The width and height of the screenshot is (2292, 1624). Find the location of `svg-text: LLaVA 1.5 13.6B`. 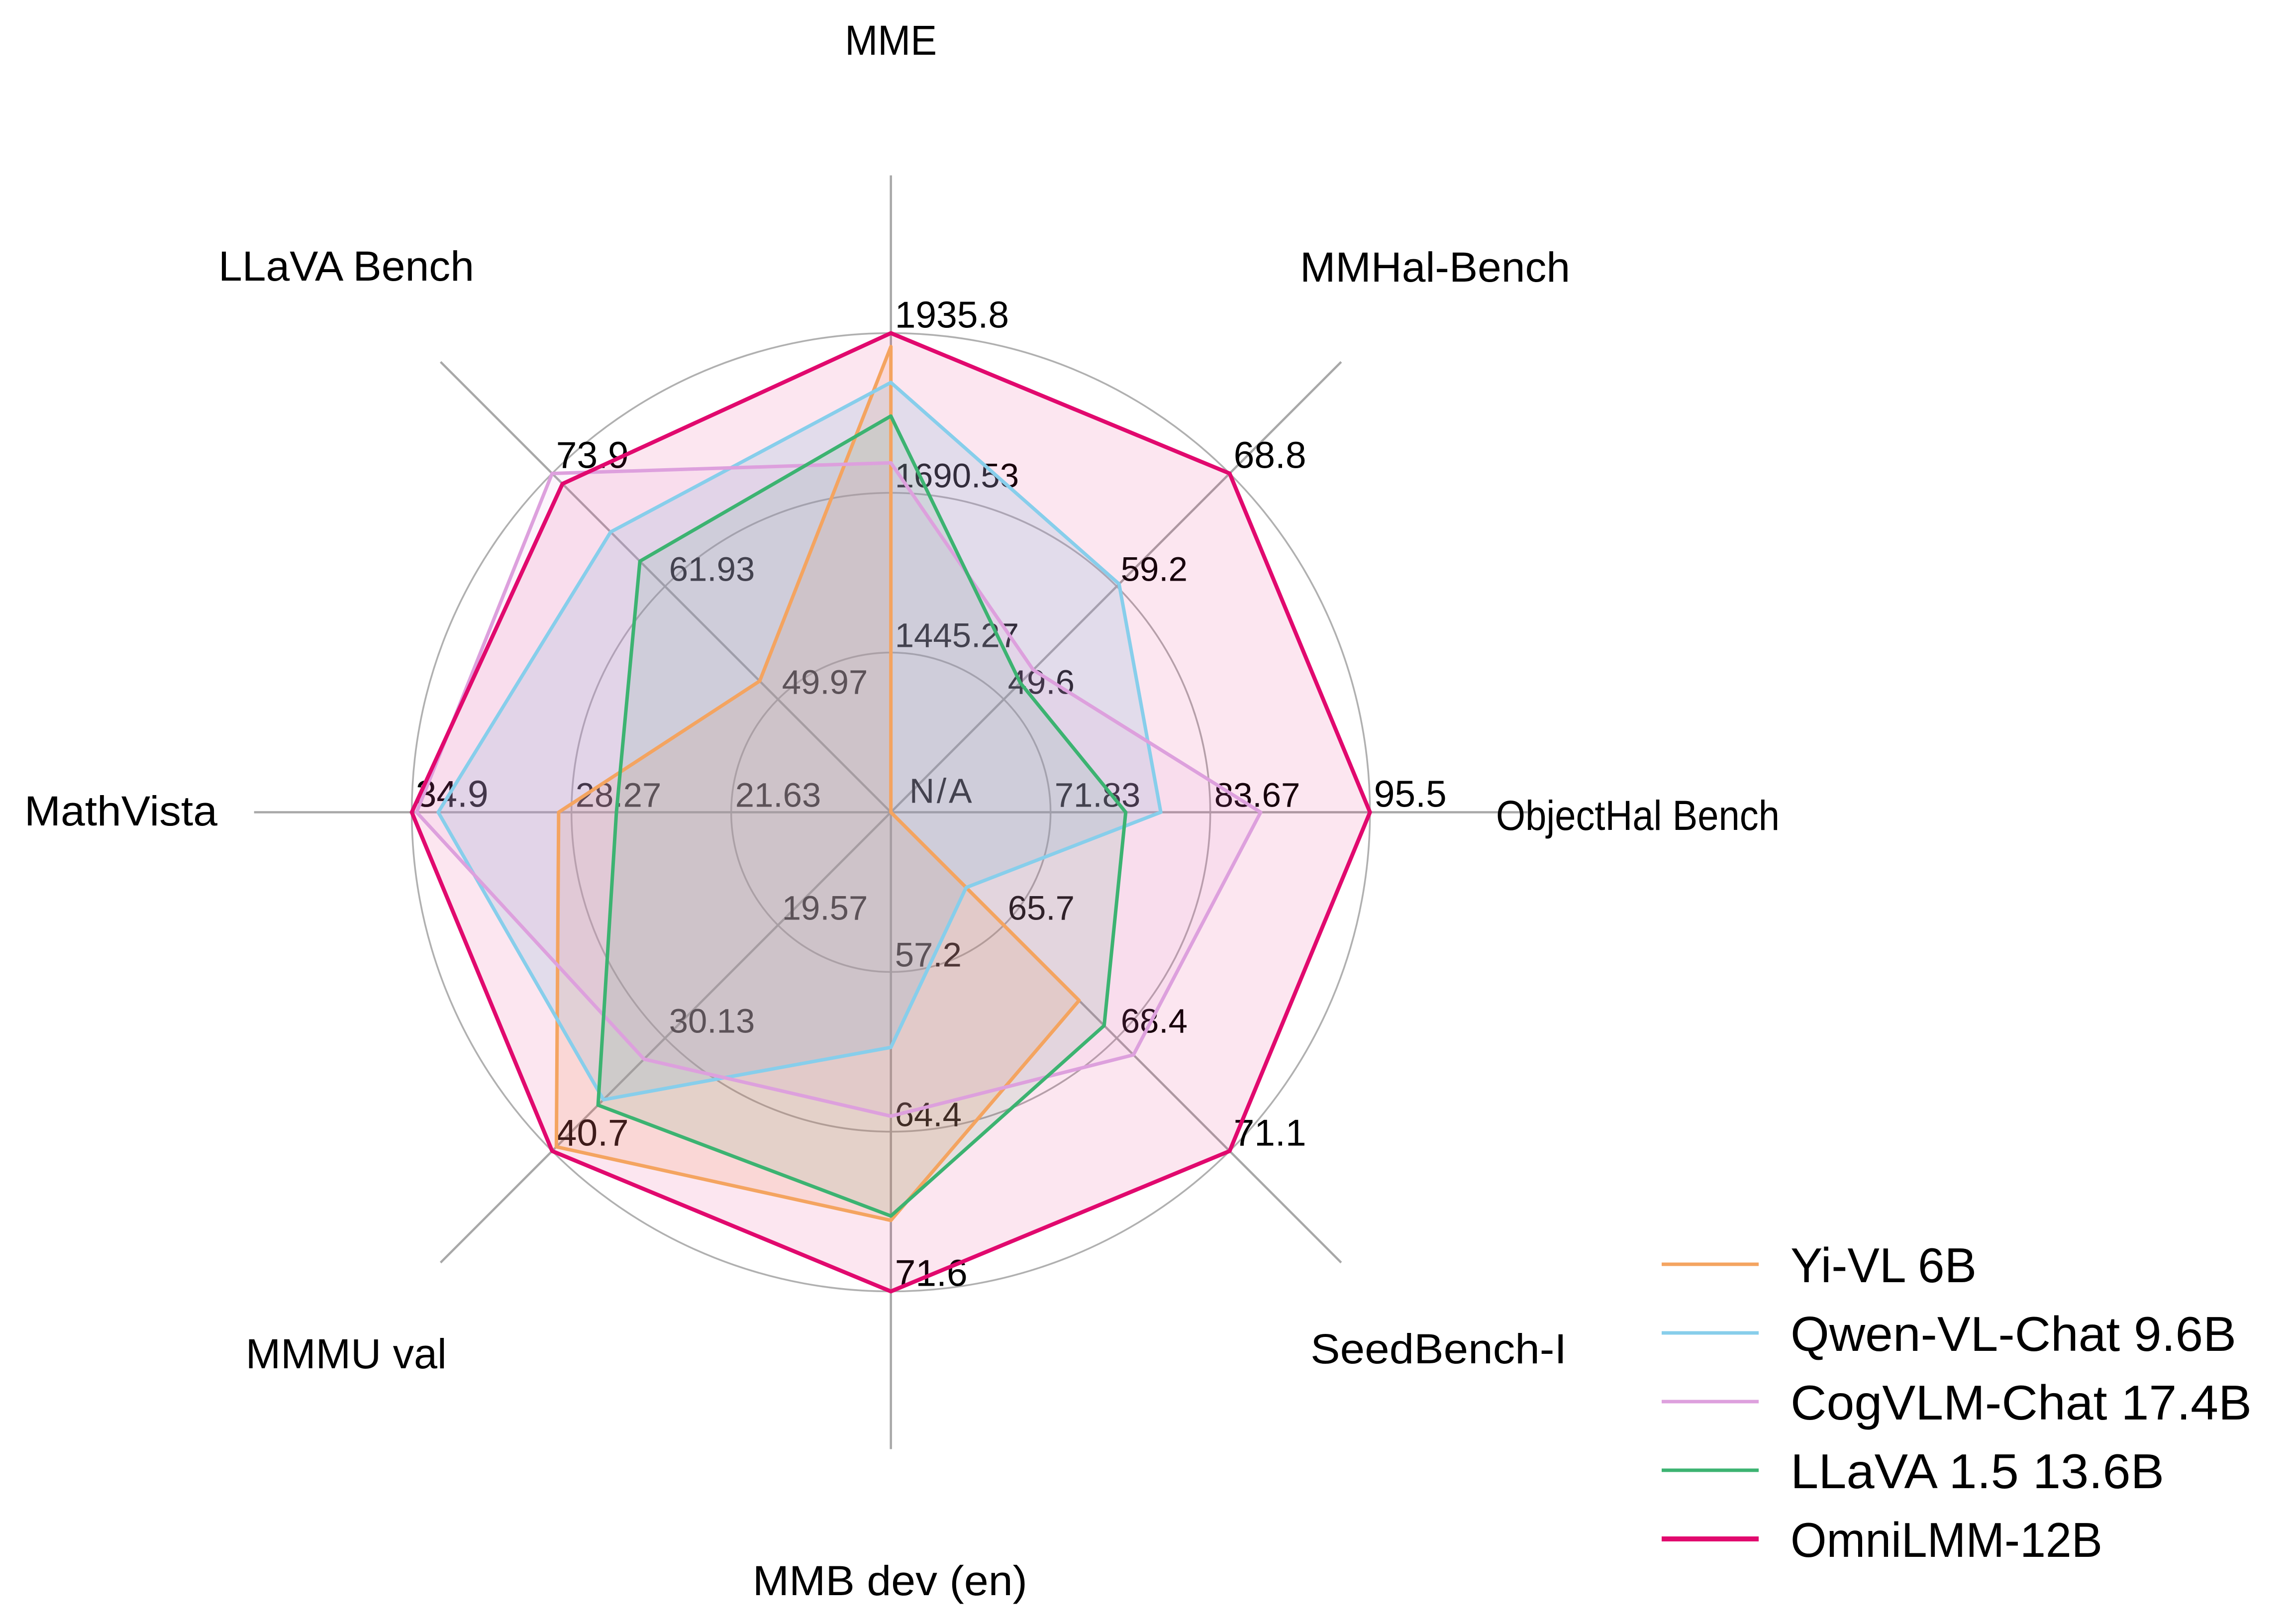

svg-text: LLaVA 1.5 13.6B is located at coordinates (1978, 1471).